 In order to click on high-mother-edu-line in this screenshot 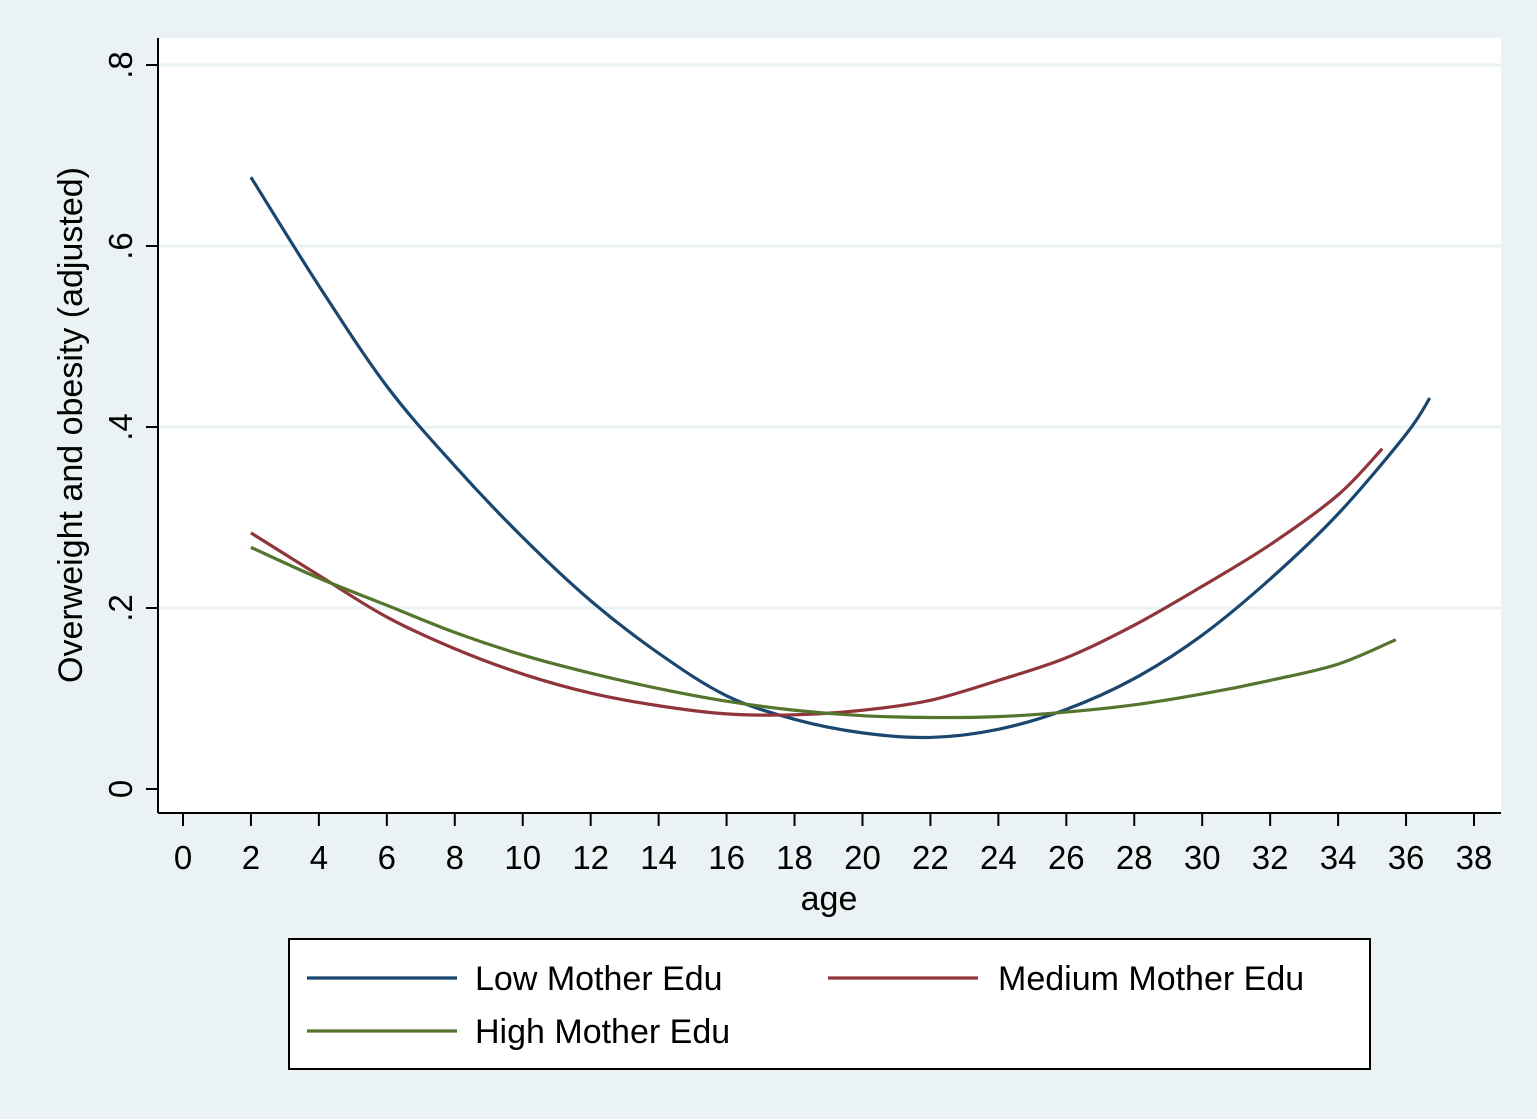, I will do `click(823, 632)`.